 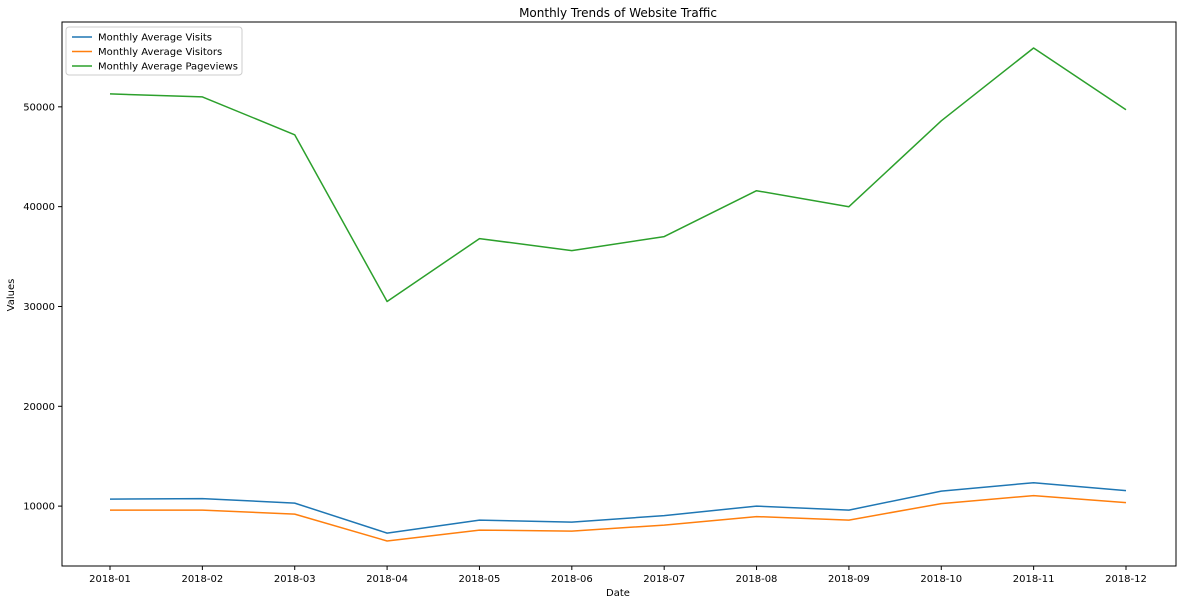 I want to click on y-axis: 10000 20000 30000 40000 50000, so click(x=42, y=307).